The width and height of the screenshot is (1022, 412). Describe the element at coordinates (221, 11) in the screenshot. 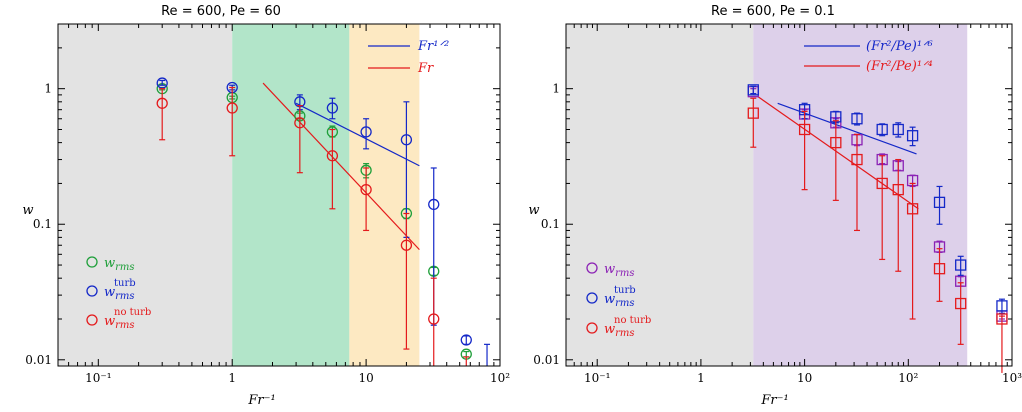

I see `left-chart-title: Re = 600, Pe = 60` at that location.